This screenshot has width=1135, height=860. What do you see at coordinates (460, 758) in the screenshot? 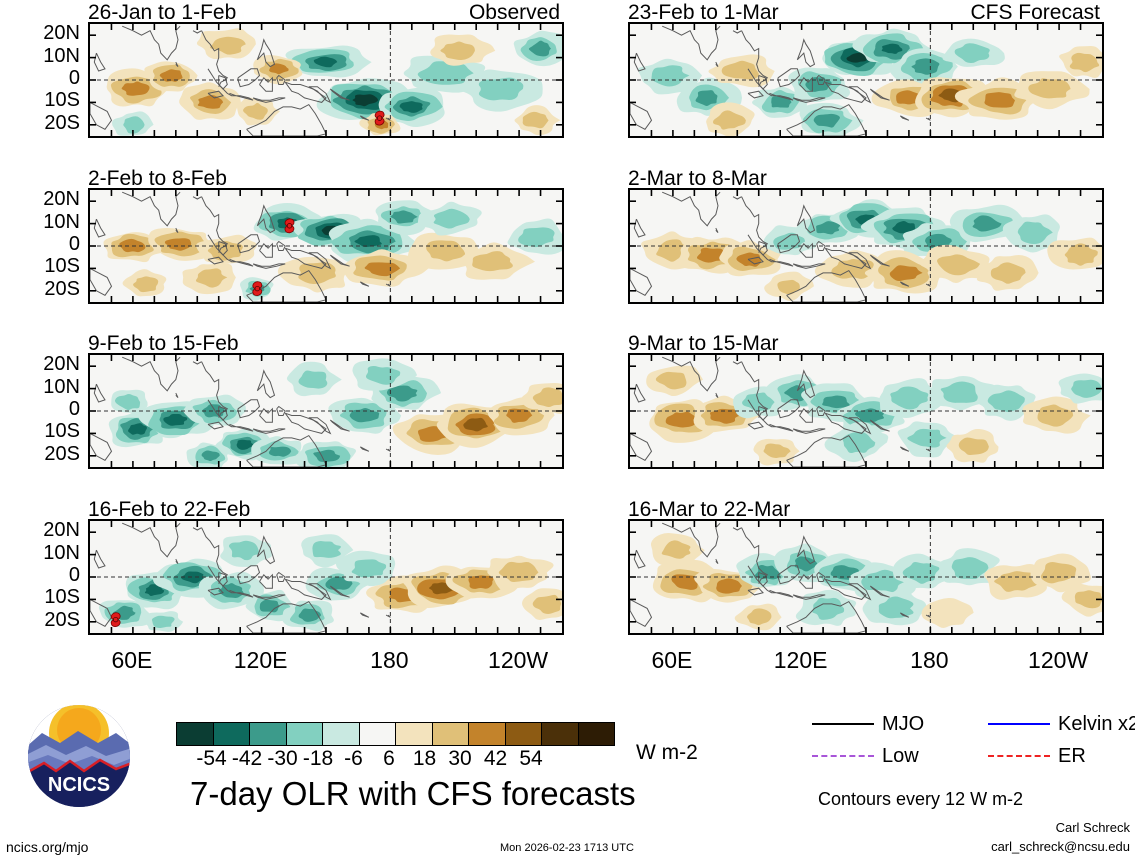
I see `colorbar-tick-label: 30` at bounding box center [460, 758].